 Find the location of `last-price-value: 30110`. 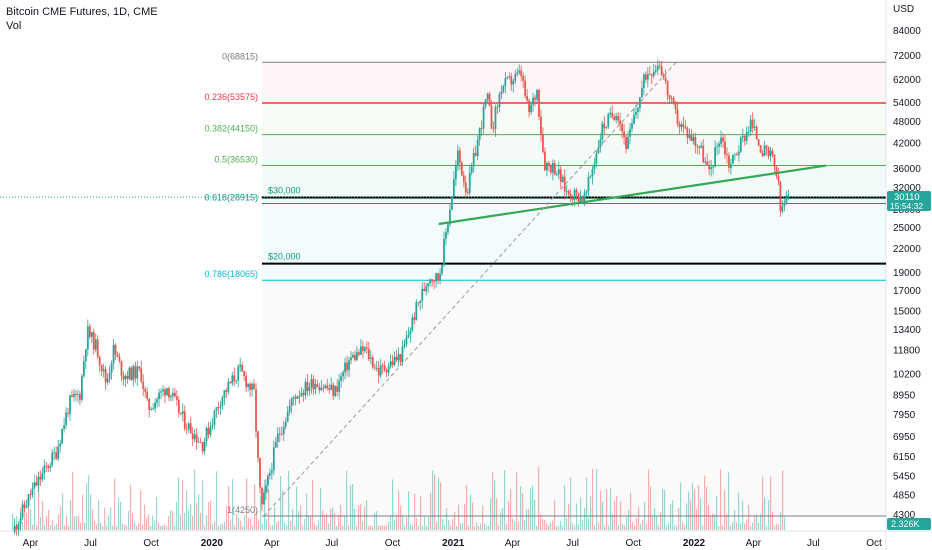

last-price-value: 30110 is located at coordinates (907, 197).